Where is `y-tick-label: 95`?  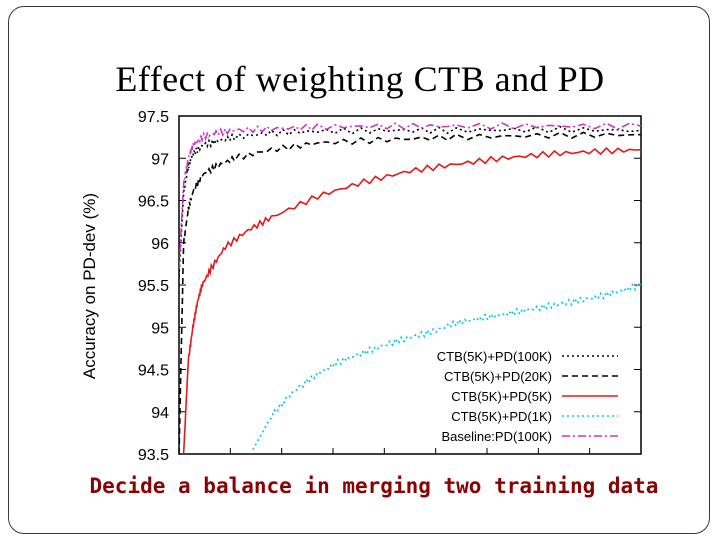 y-tick-label: 95 is located at coordinates (160, 328).